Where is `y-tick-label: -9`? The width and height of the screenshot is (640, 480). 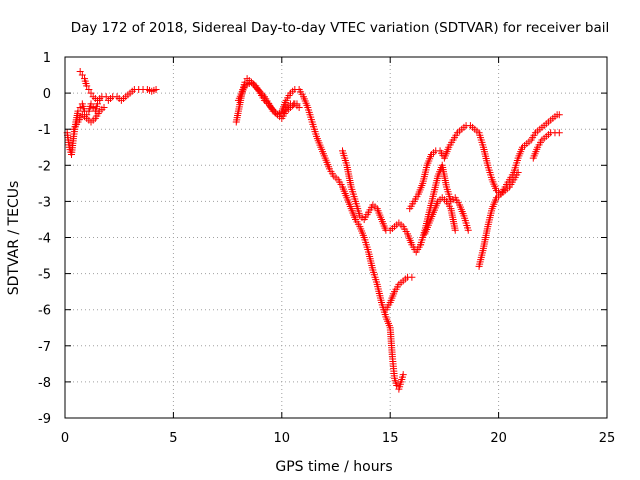 y-tick-label: -9 is located at coordinates (44, 419).